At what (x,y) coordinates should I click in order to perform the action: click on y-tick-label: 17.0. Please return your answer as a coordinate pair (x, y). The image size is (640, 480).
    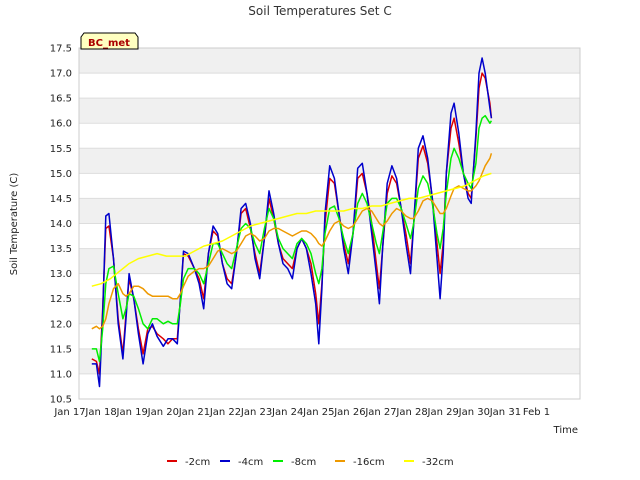
    Looking at the image, I should click on (61, 74).